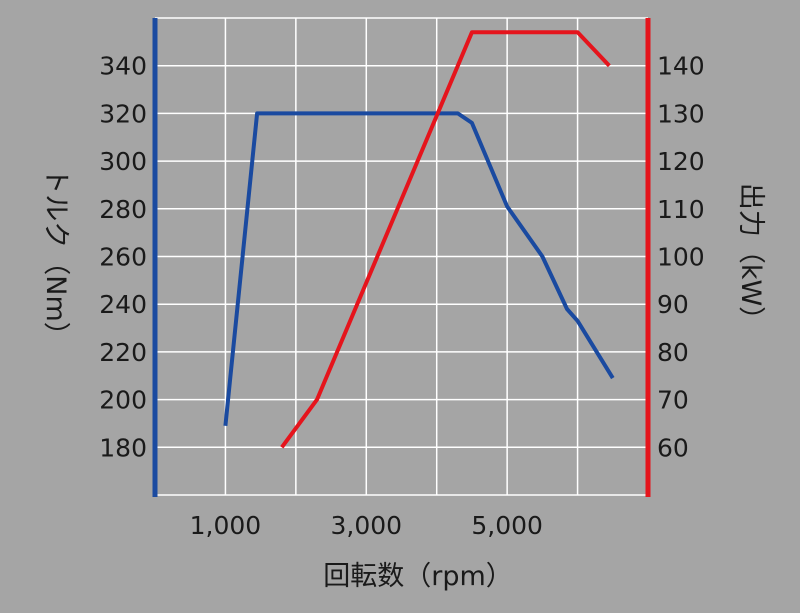 This screenshot has height=613, width=800. I want to click on x-axis-title: 回転数（rpm）, so click(418, 576).